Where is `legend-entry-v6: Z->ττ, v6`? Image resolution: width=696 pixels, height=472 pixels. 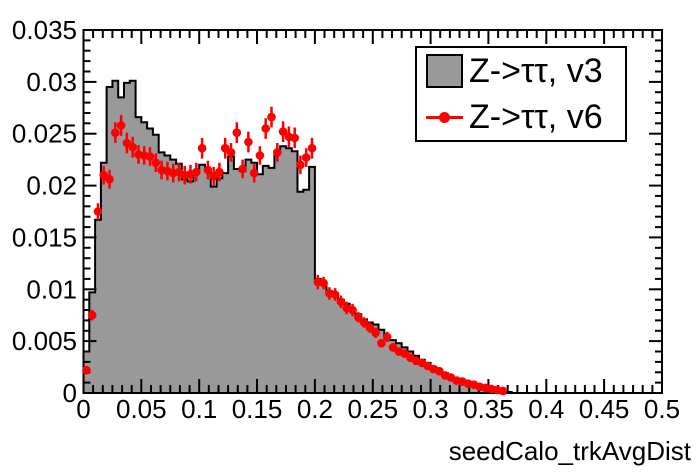 legend-entry-v6: Z->ττ, v6 is located at coordinates (521, 117).